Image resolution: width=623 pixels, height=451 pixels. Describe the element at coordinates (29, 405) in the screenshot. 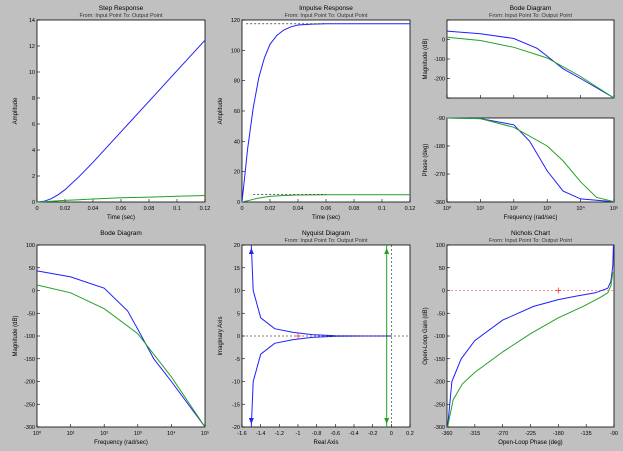

I see `y-tick-label: -250` at that location.